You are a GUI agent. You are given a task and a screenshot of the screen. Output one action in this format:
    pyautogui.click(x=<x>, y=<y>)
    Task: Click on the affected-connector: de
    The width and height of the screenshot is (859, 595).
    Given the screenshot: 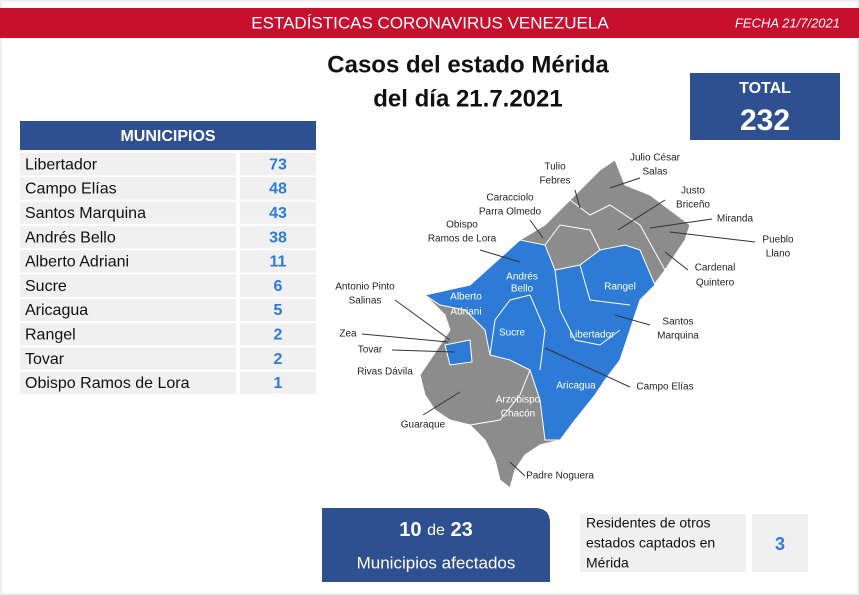 What is the action you would take?
    pyautogui.click(x=436, y=530)
    